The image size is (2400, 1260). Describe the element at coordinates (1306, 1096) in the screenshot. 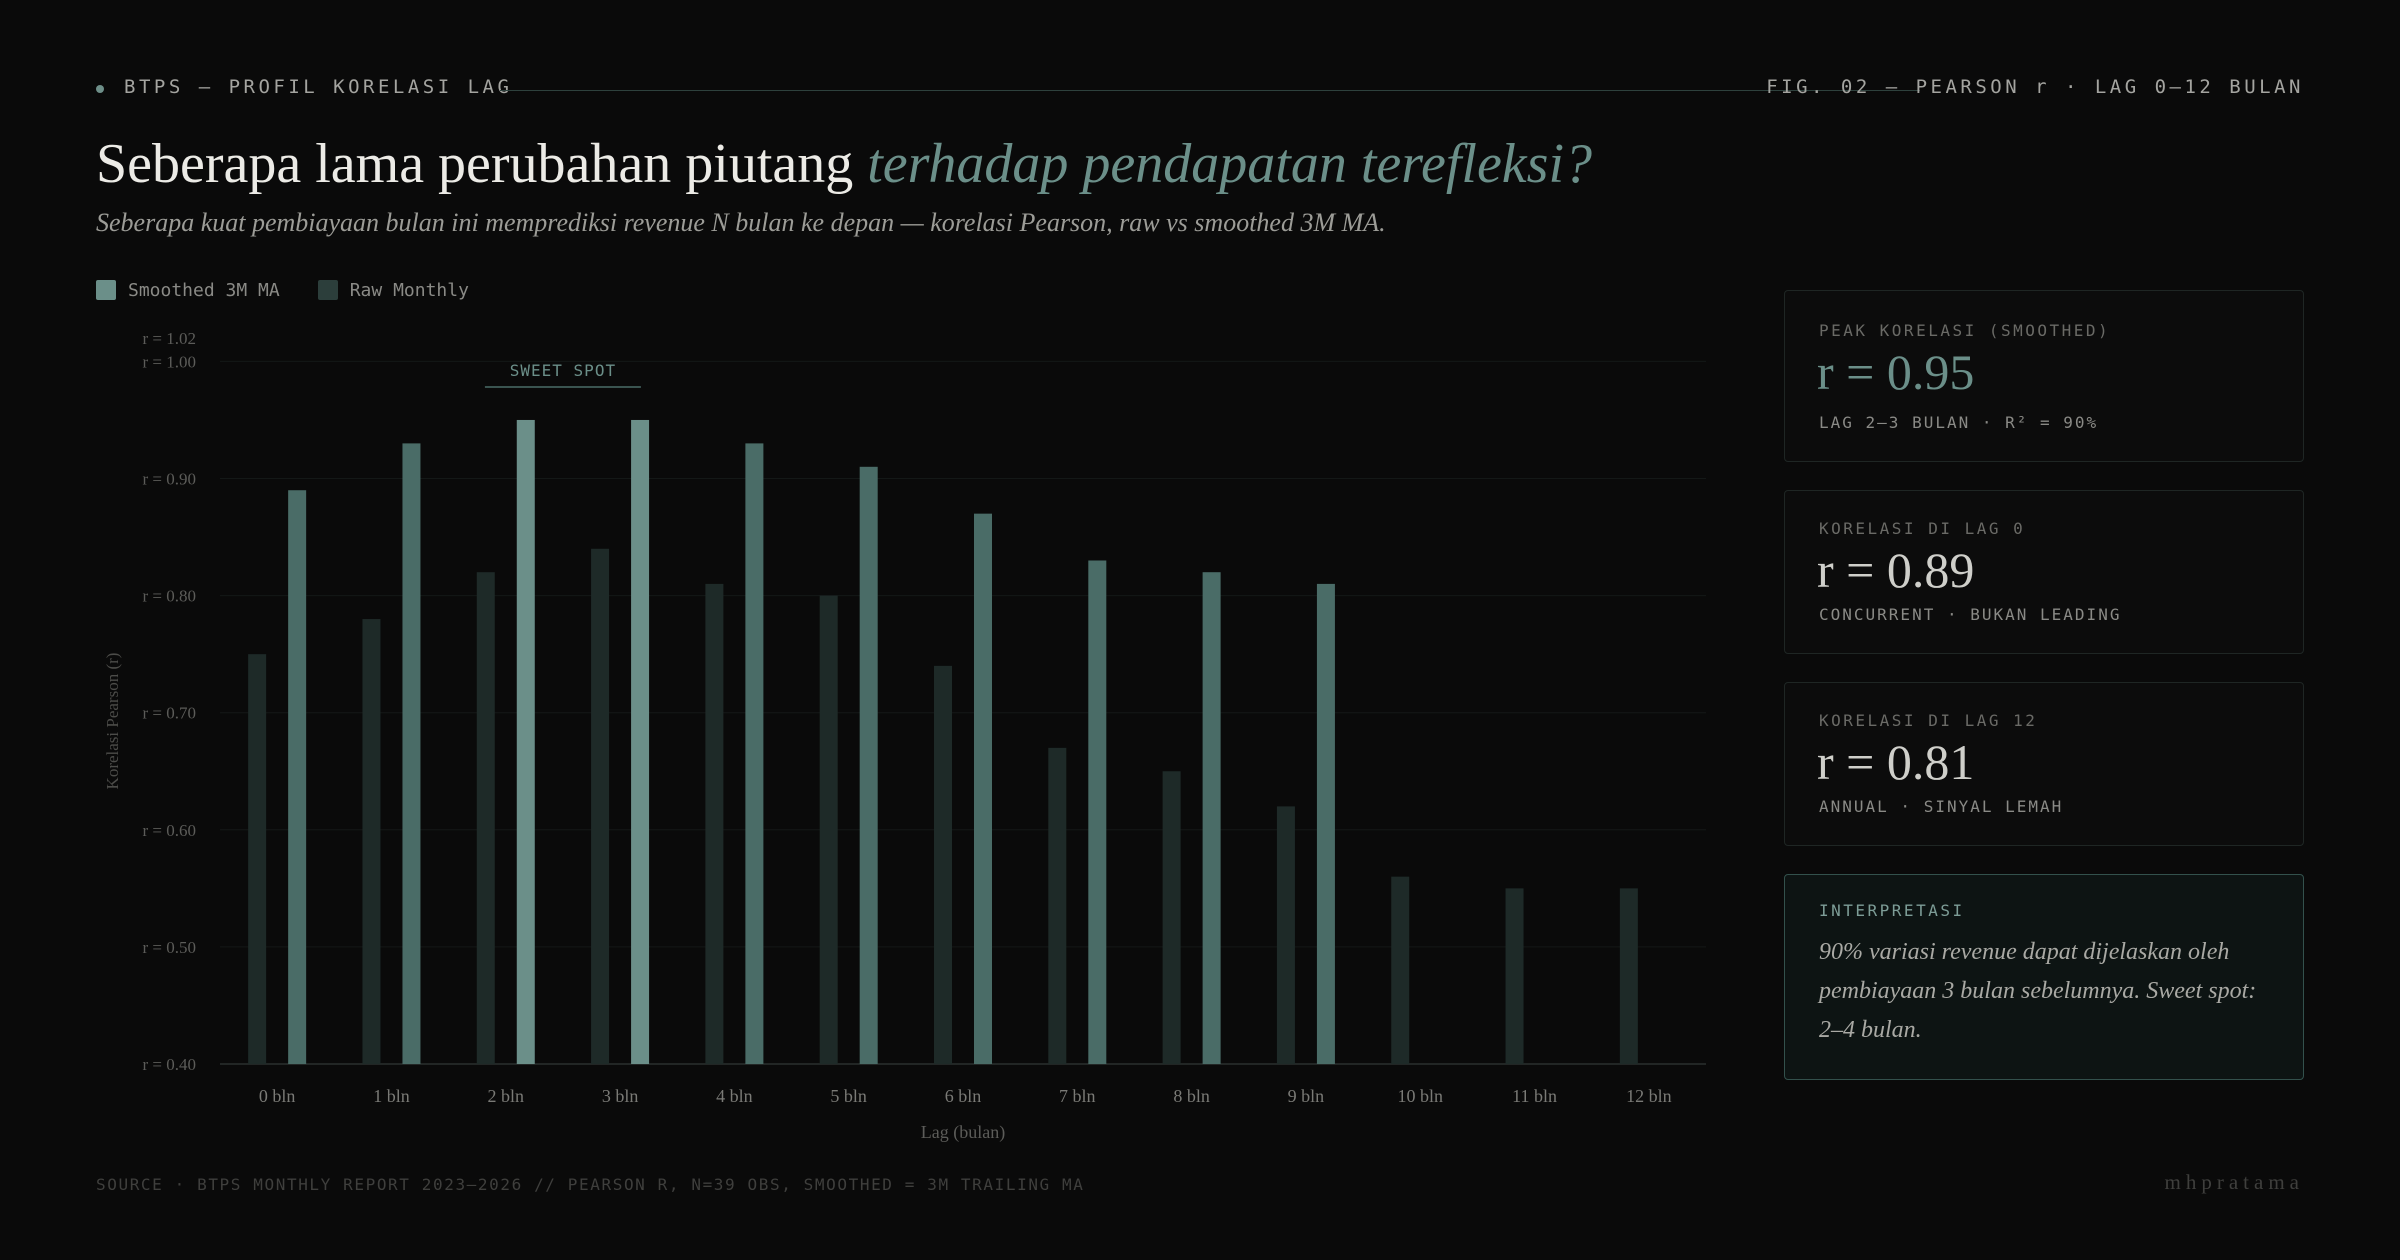

I see `x-tick-label: 9 bln` at that location.